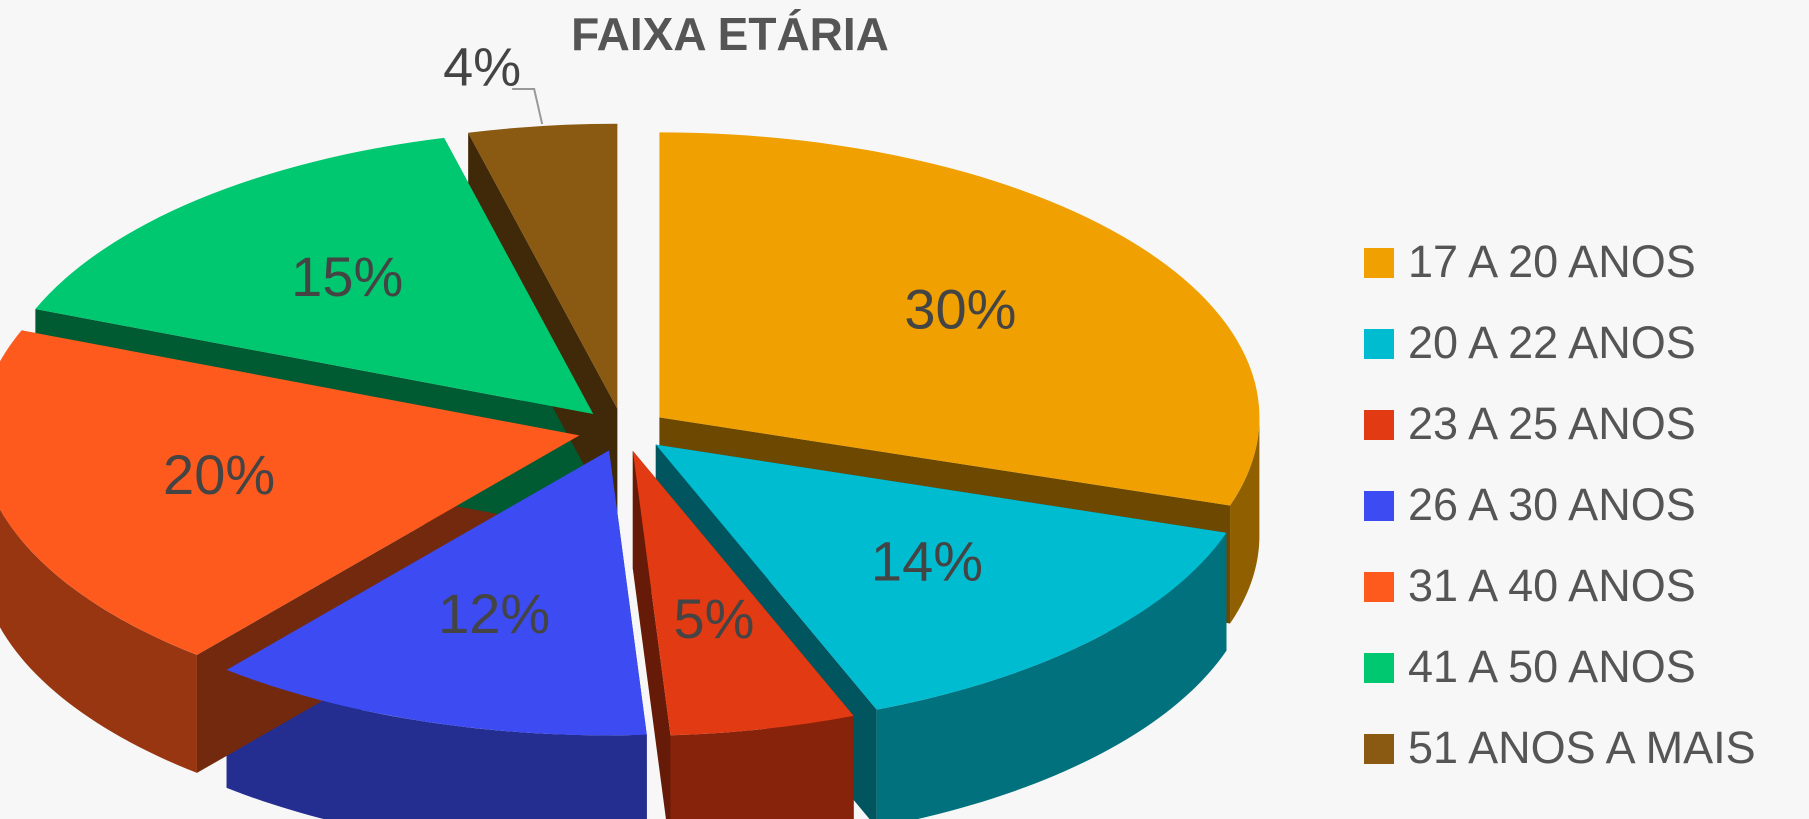 The width and height of the screenshot is (1809, 819). I want to click on legend-label: 17 A 20 ANOS, so click(1552, 261).